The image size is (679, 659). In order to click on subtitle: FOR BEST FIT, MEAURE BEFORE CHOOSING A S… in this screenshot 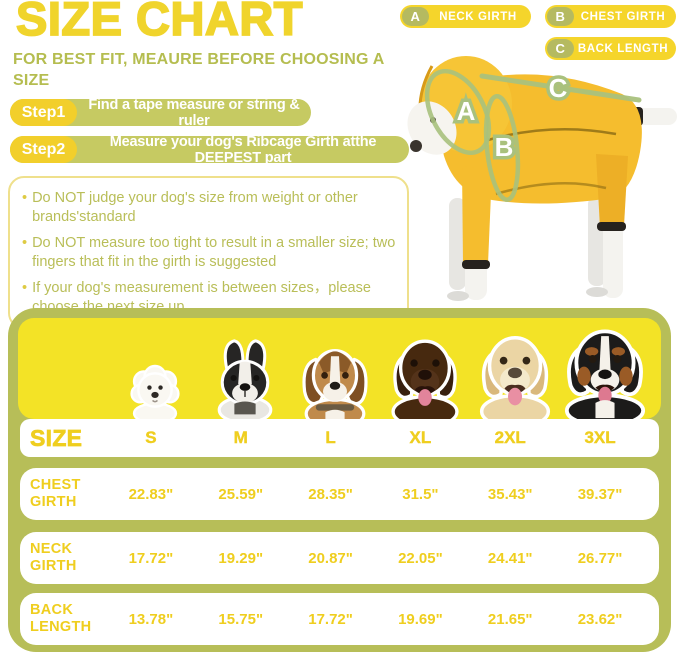, I will do `click(198, 70)`.